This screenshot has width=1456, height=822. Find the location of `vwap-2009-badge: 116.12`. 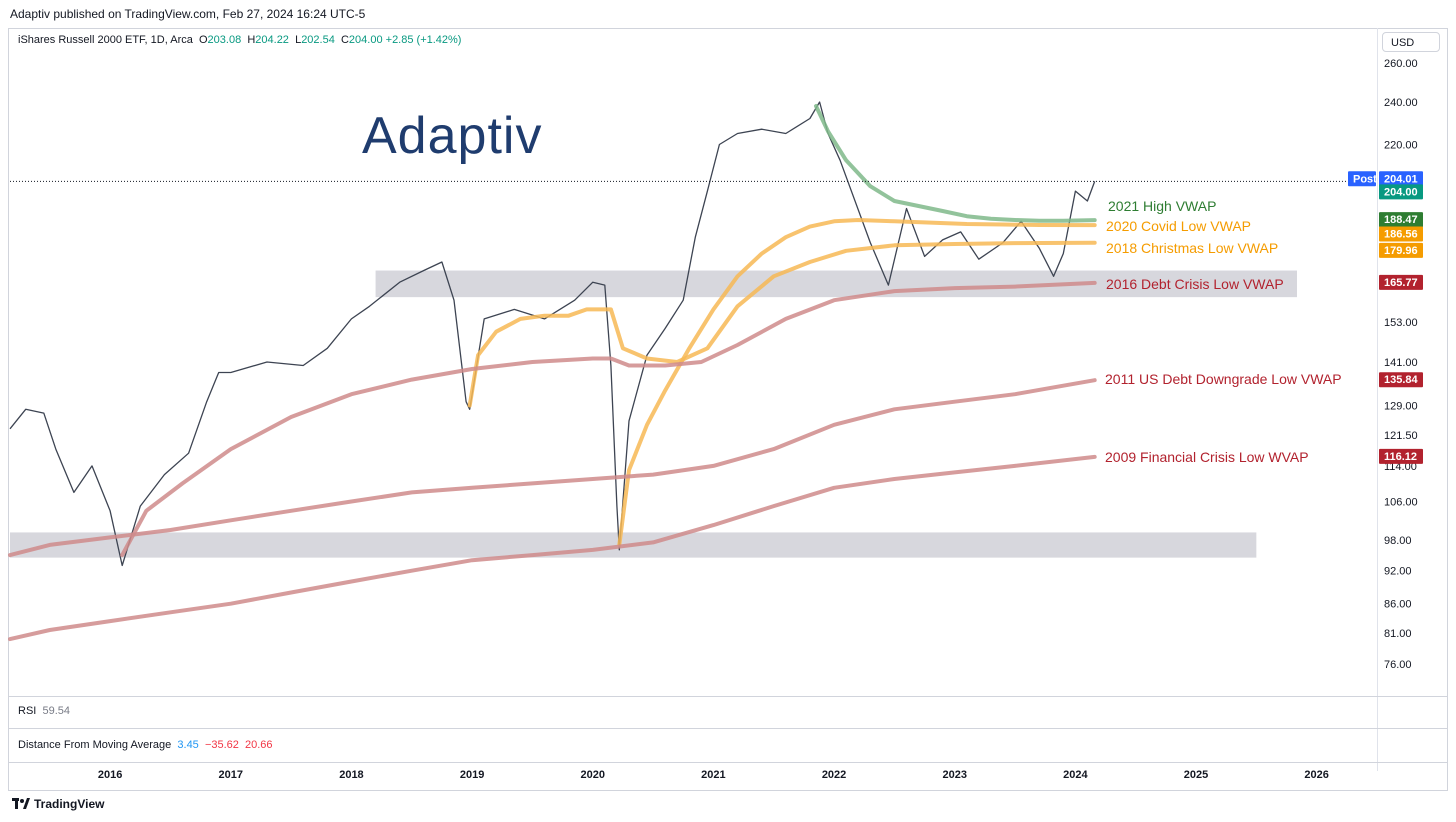

vwap-2009-badge: 116.12 is located at coordinates (1401, 456).